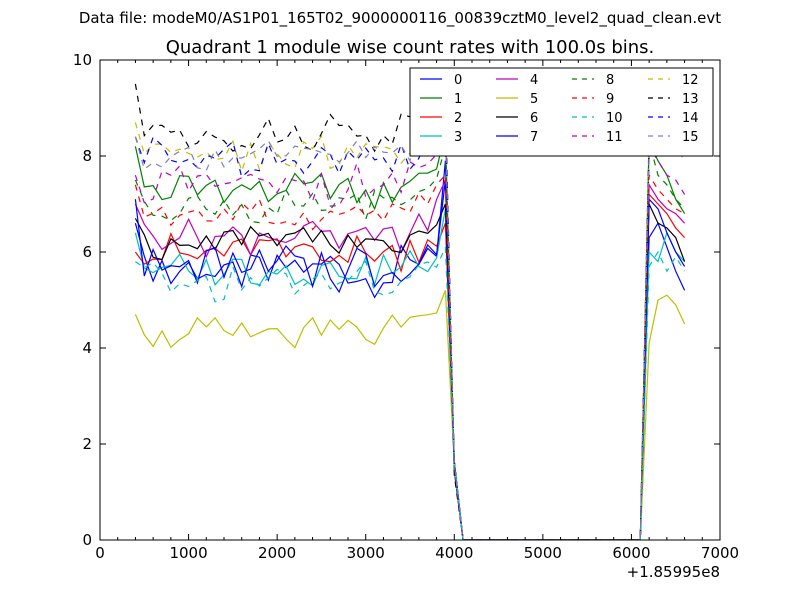 This screenshot has width=800, height=600. Describe the element at coordinates (561, 112) in the screenshot. I see `legend-box` at that location.